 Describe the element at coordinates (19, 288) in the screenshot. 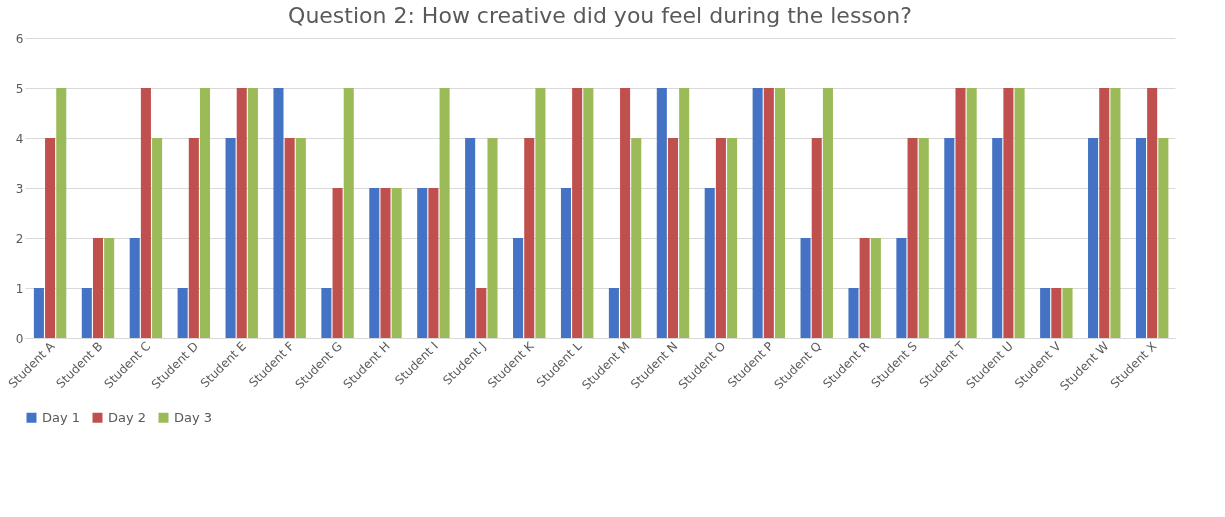

I see `y-tick-label: 1` at that location.